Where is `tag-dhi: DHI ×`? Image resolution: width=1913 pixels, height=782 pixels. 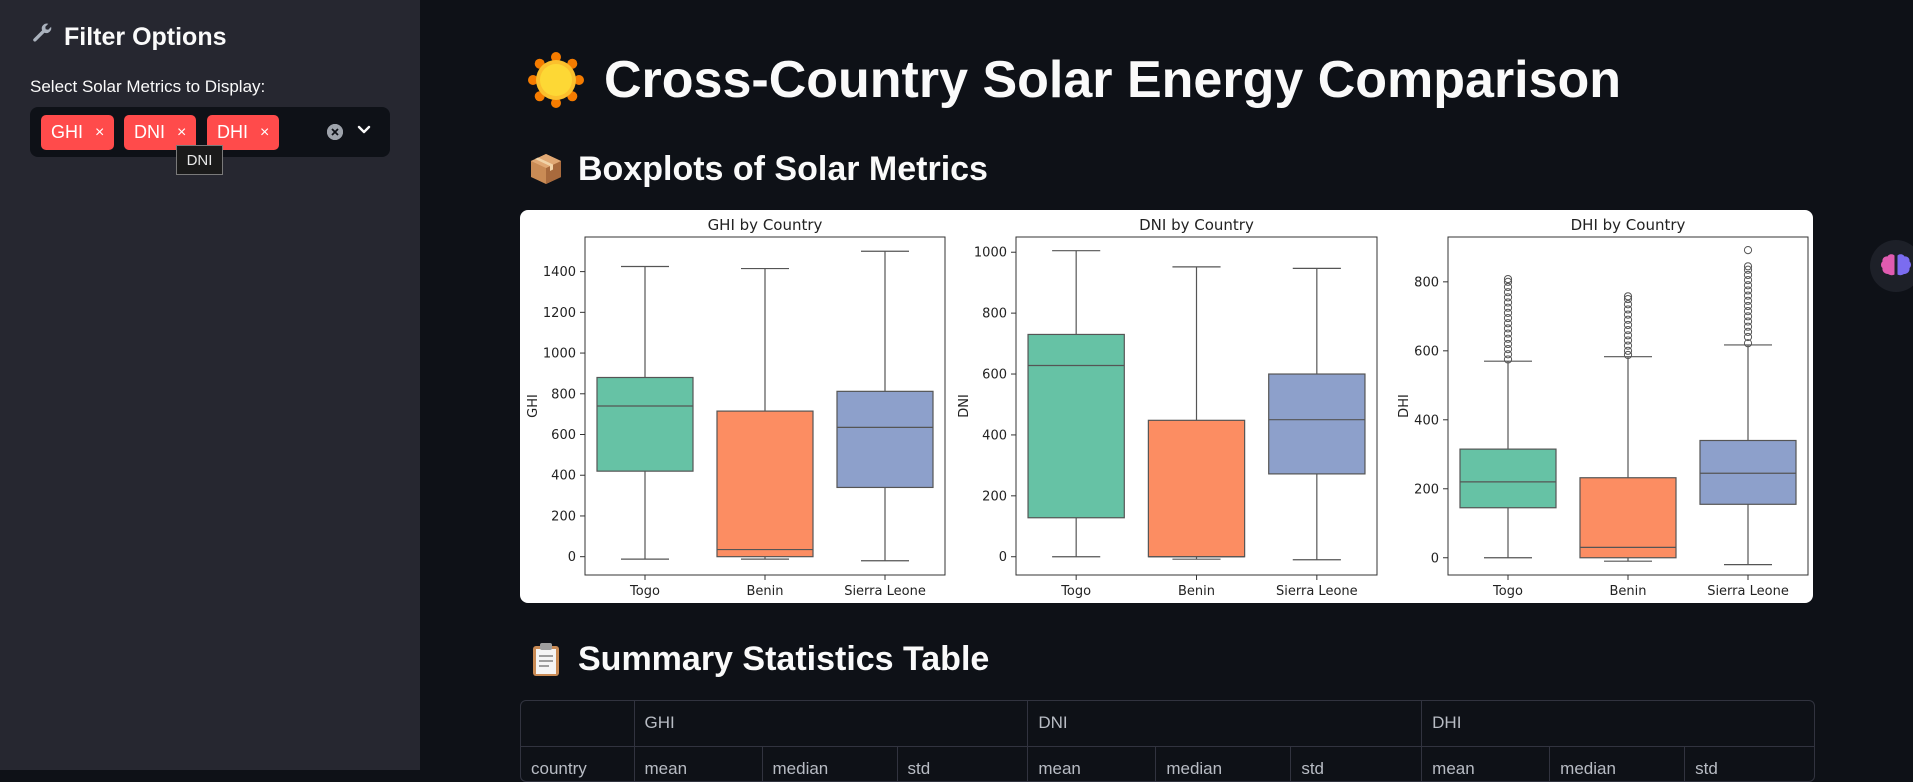
tag-dhi: DHI × is located at coordinates (243, 132).